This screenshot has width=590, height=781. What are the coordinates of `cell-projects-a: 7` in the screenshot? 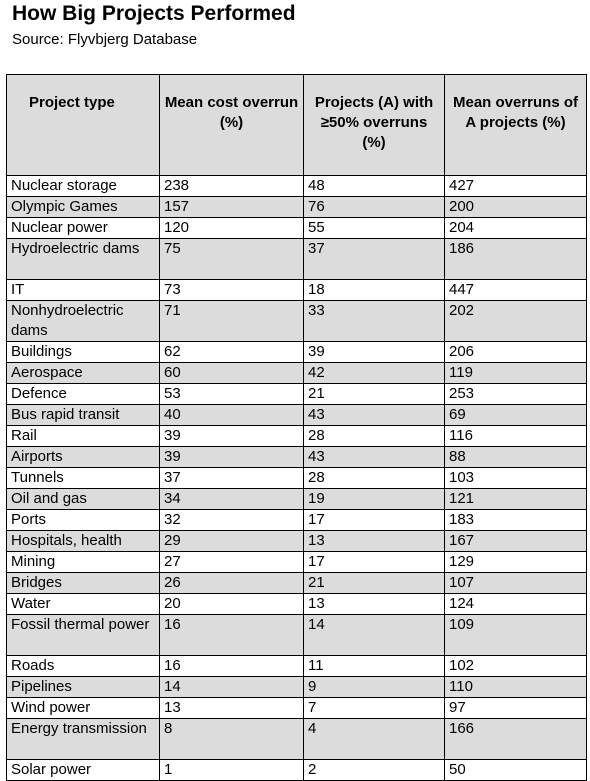 It's located at (374, 708).